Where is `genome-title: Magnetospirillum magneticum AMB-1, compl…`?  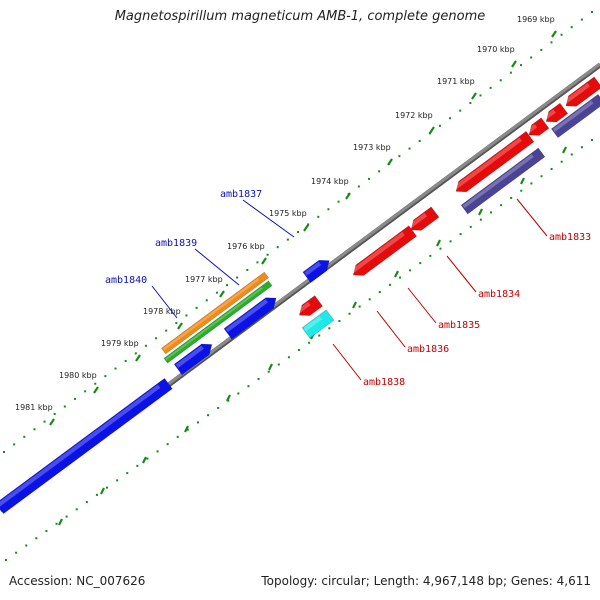 genome-title: Magnetospirillum magneticum AMB-1, compl… is located at coordinates (300, 16).